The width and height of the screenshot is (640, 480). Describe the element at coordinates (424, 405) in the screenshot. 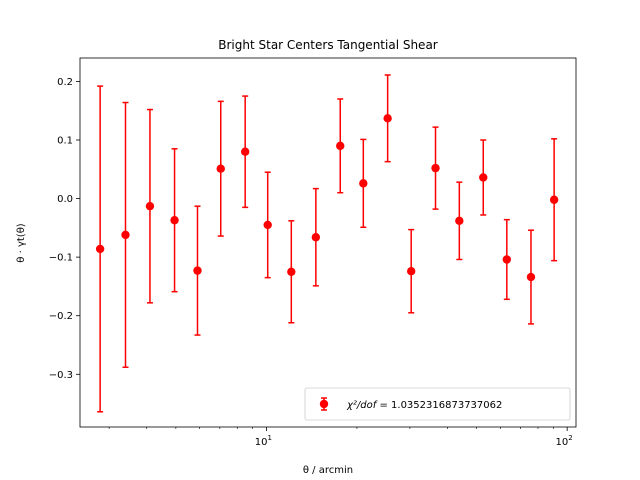

I see `legend-label: χ²/dof = 1.0352316873737062` at that location.